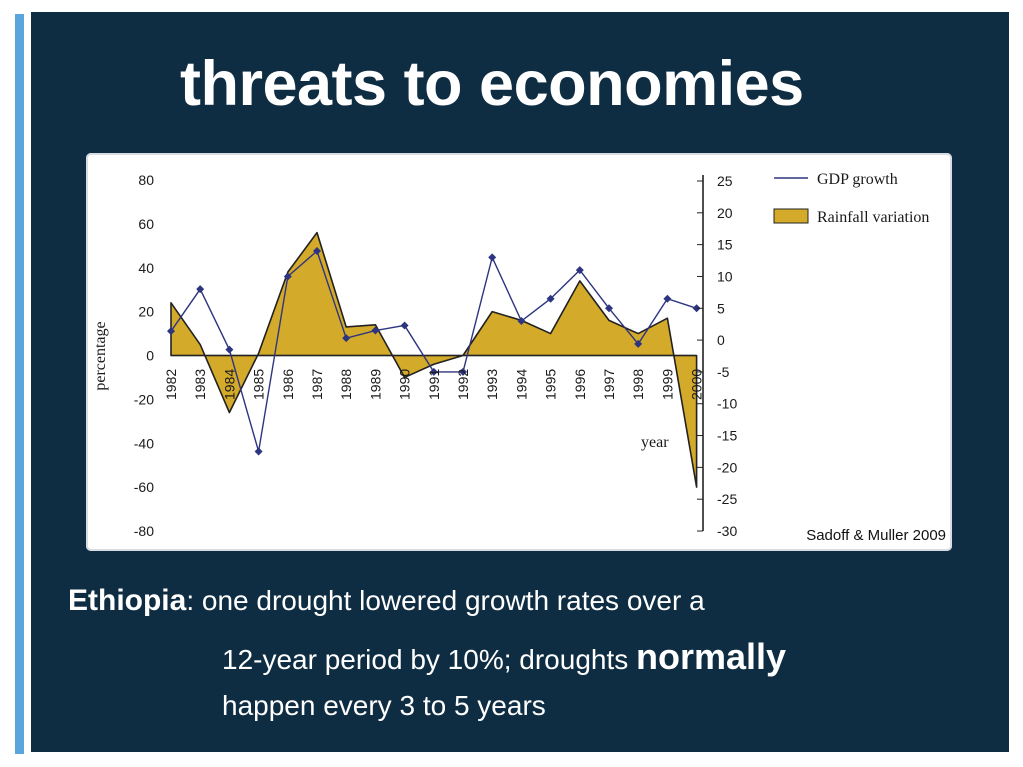 This screenshot has width=1023, height=767. What do you see at coordinates (727, 531) in the screenshot?
I see `right-tick--30: -30` at bounding box center [727, 531].